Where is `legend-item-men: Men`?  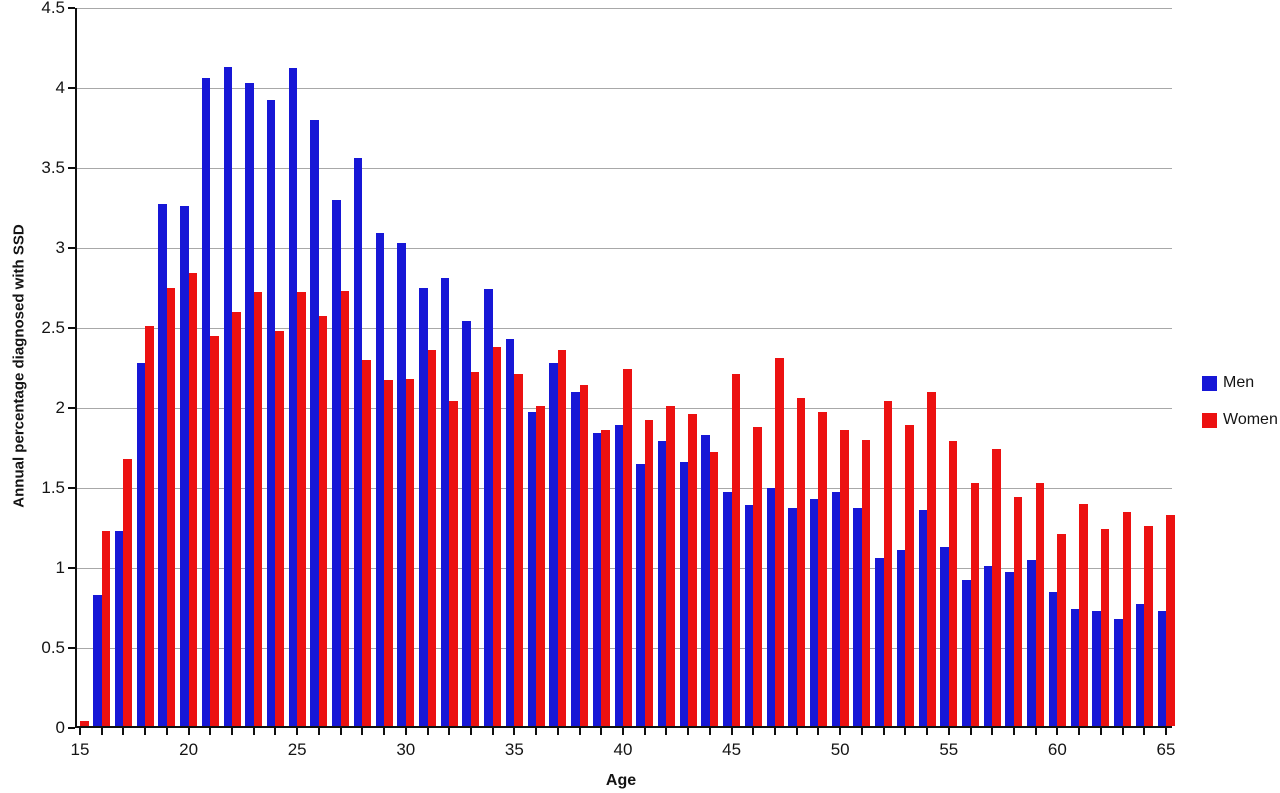
legend-item-men: Men is located at coordinates (1240, 383).